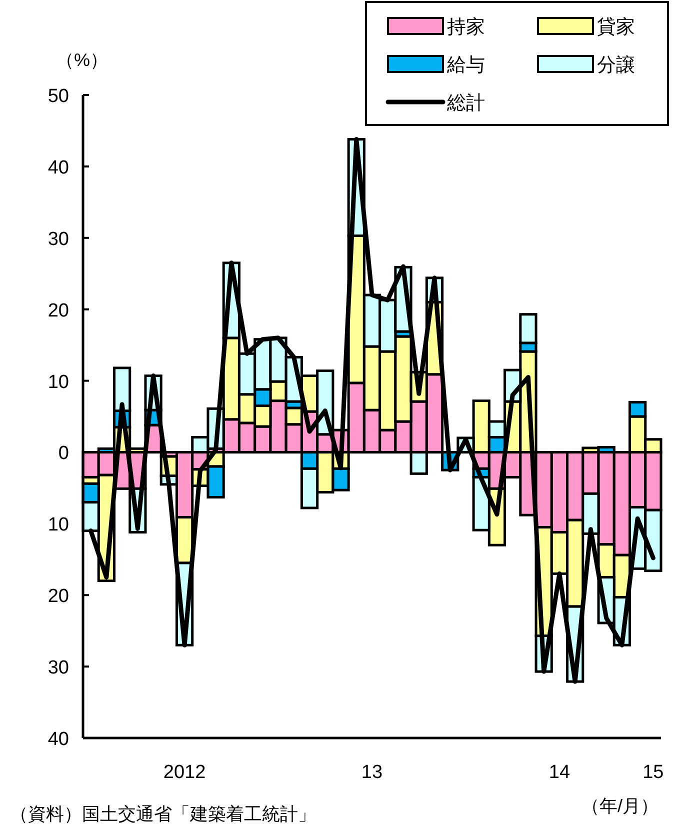  I want to click on y-tick-label: 0, so click(63, 453).